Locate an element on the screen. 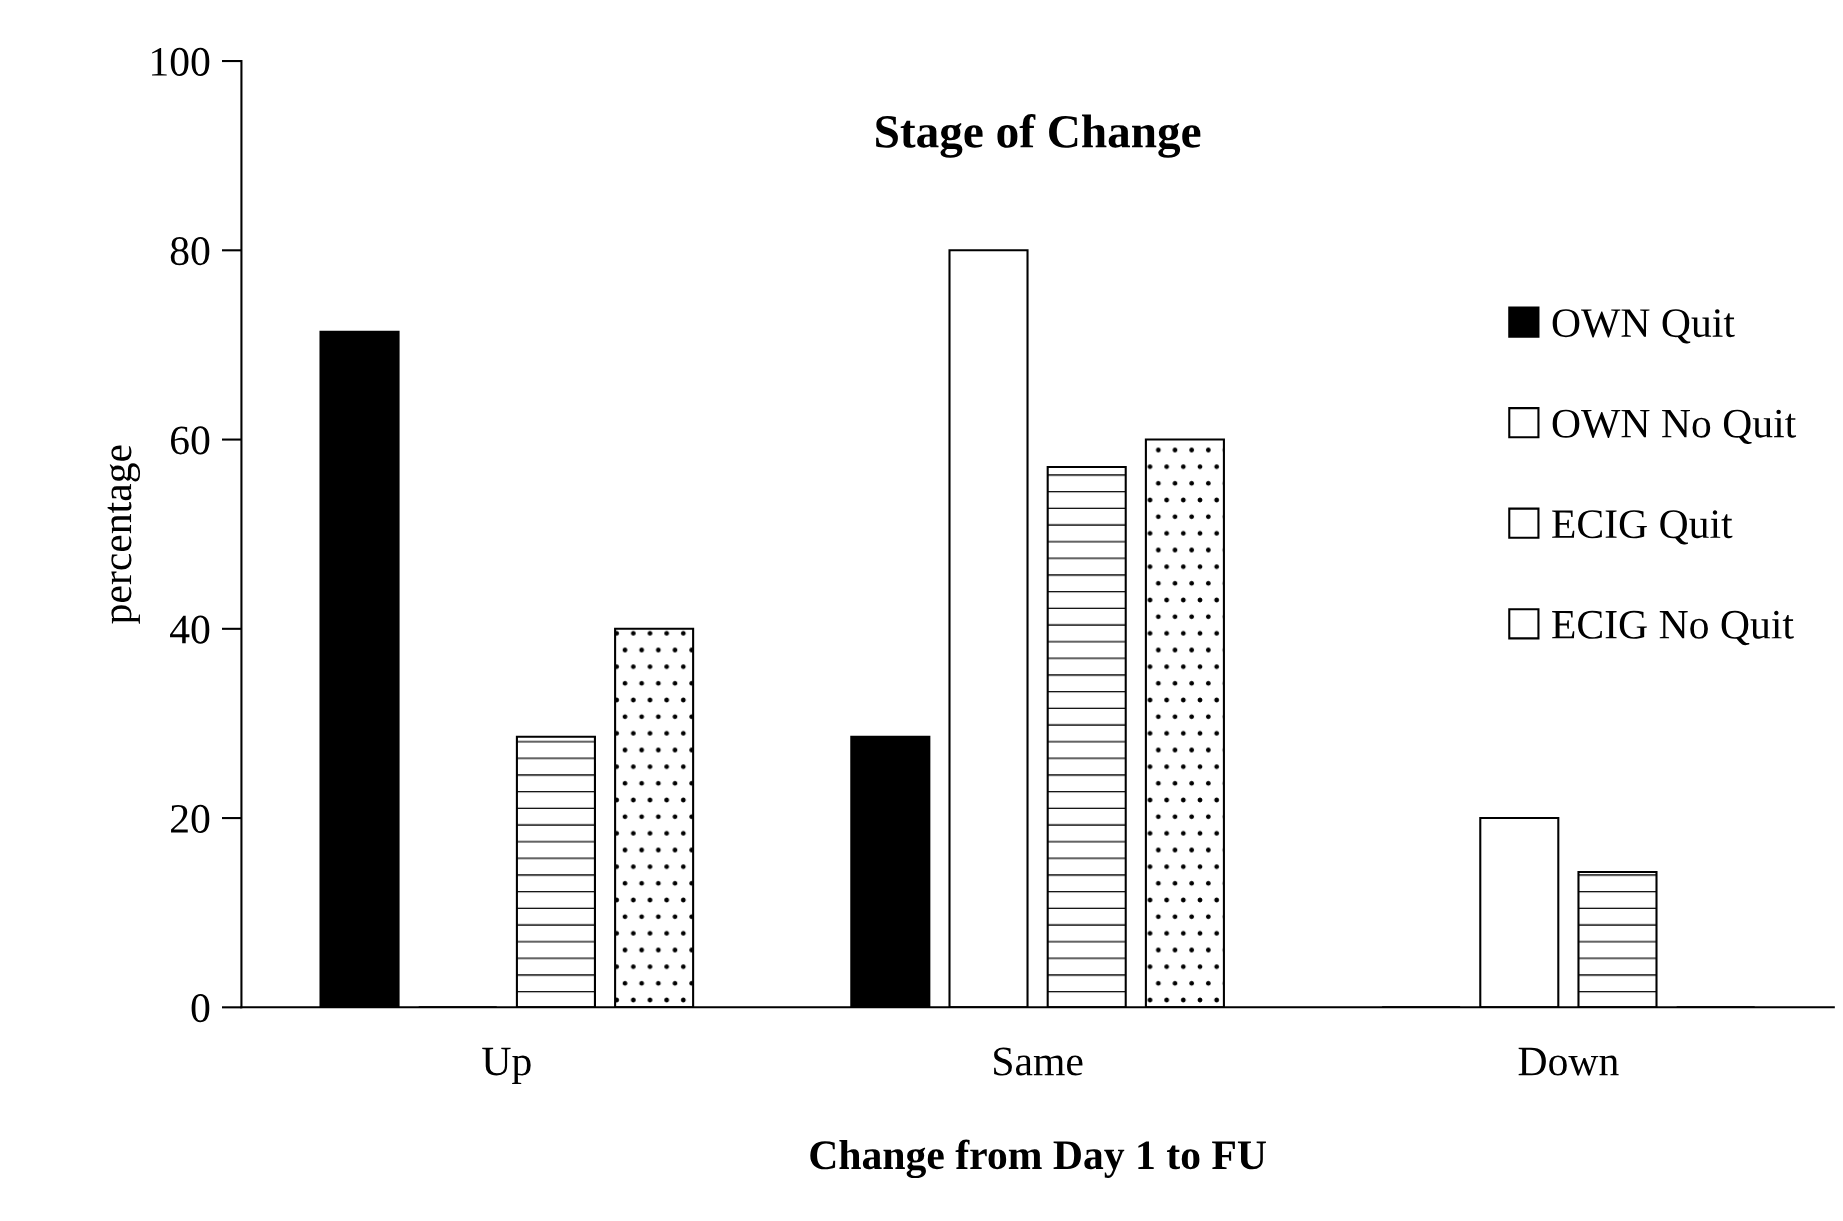  y-tick-label: 80 is located at coordinates (190, 251).